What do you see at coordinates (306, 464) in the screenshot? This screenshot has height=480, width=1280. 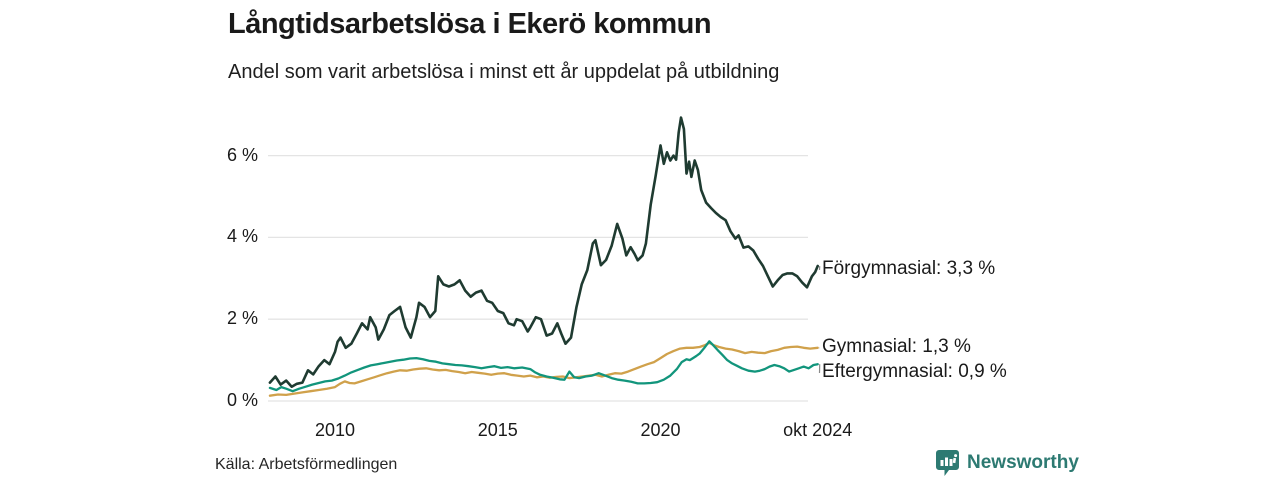 I see `source-note: Källa: Arbetsförmedlingen` at bounding box center [306, 464].